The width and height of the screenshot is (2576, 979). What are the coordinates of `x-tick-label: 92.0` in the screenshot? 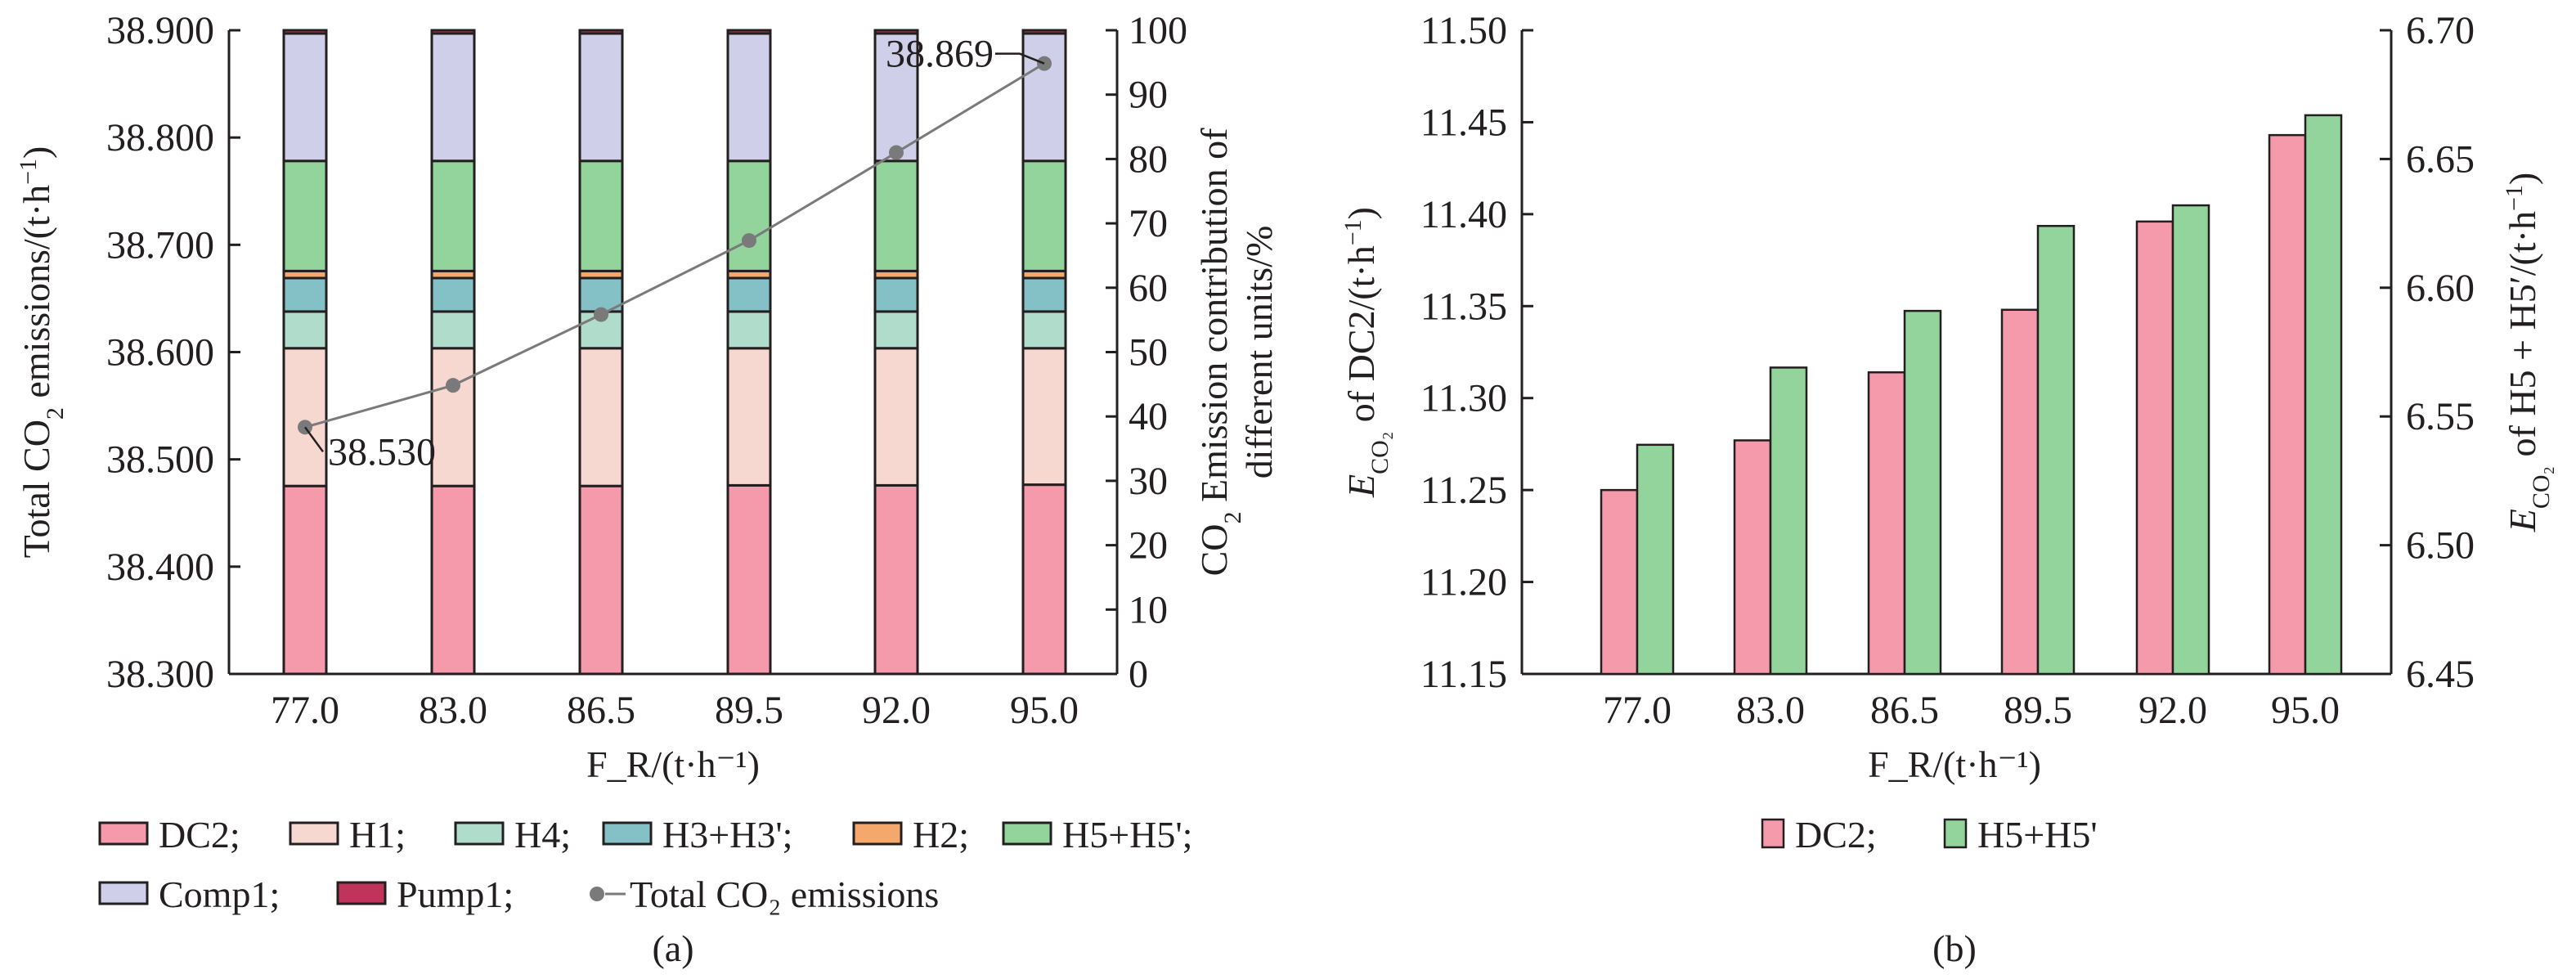 It's located at (2172, 710).